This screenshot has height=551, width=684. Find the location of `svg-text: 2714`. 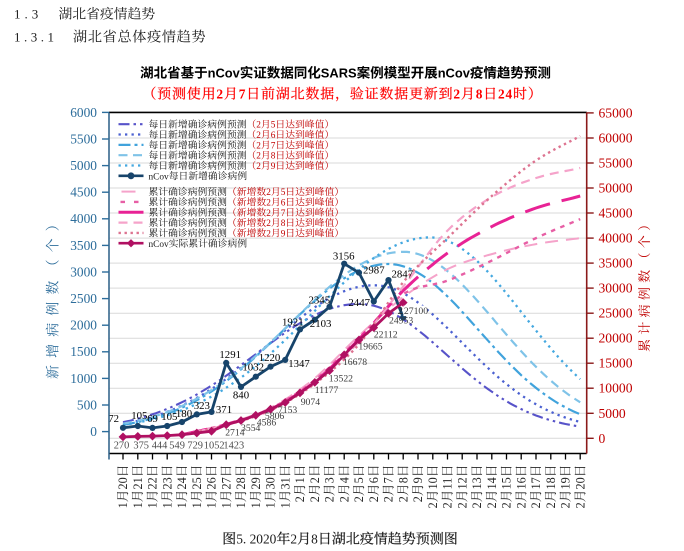

svg-text: 2714 is located at coordinates (235, 433).